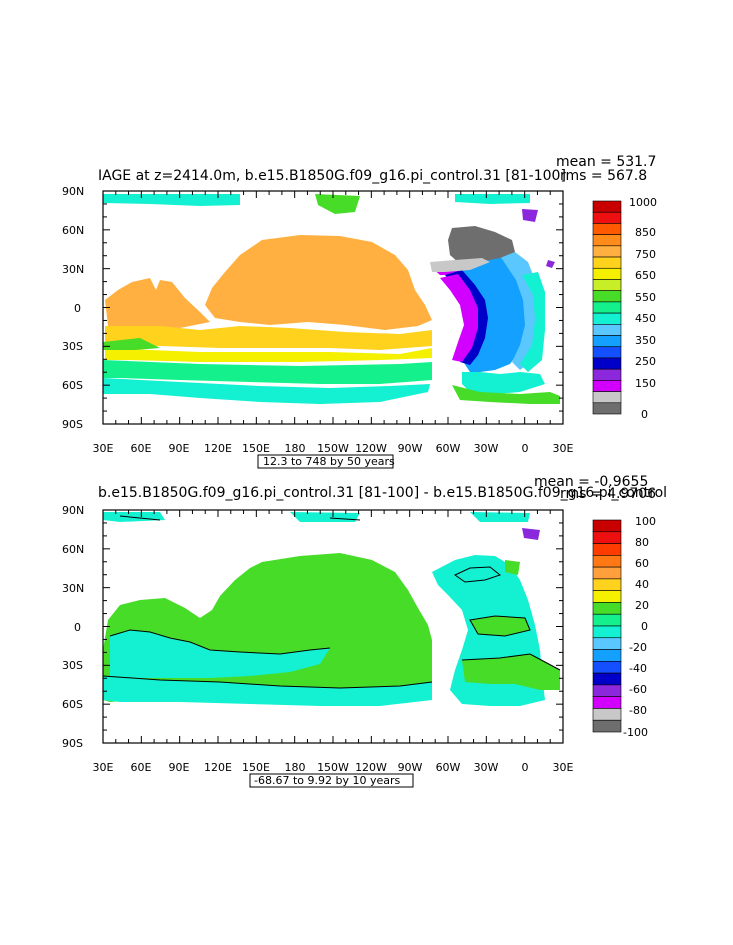 The height and width of the screenshot is (945, 733). I want to click on svg-text: 90W, so click(410, 767).